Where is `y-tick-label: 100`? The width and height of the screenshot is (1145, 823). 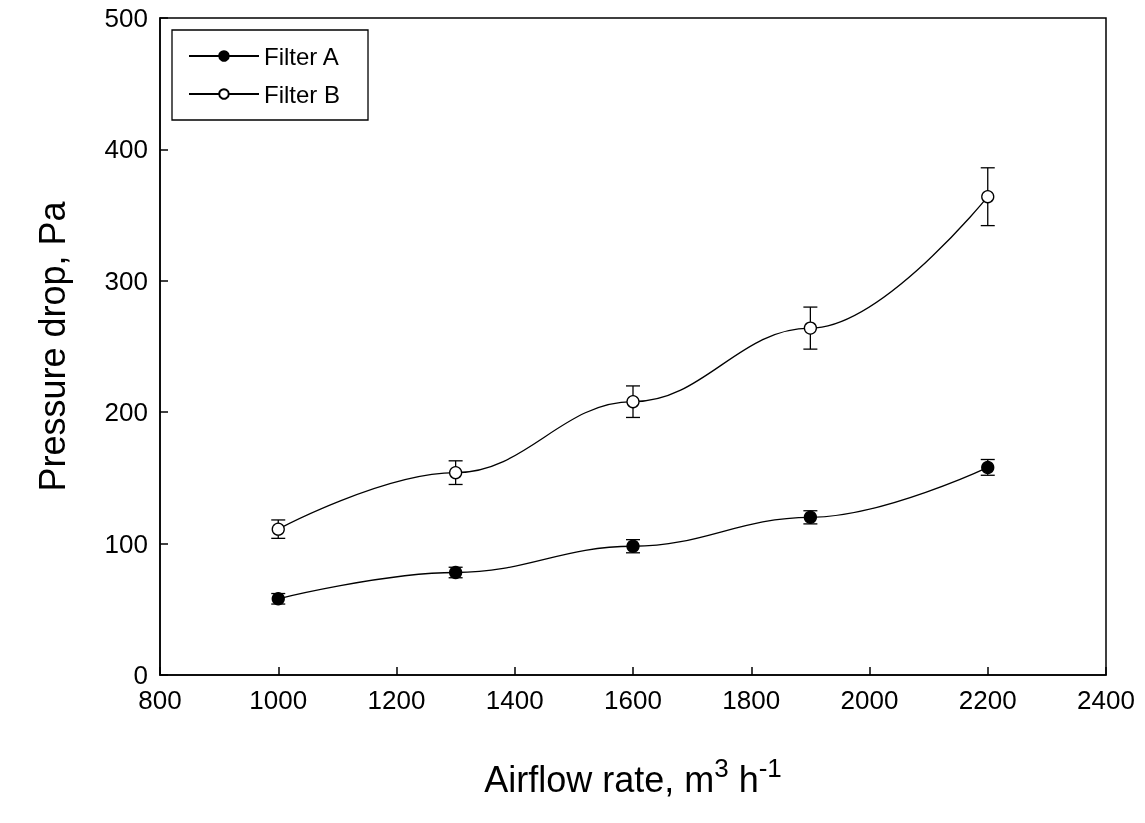
y-tick-label: 100 is located at coordinates (126, 543).